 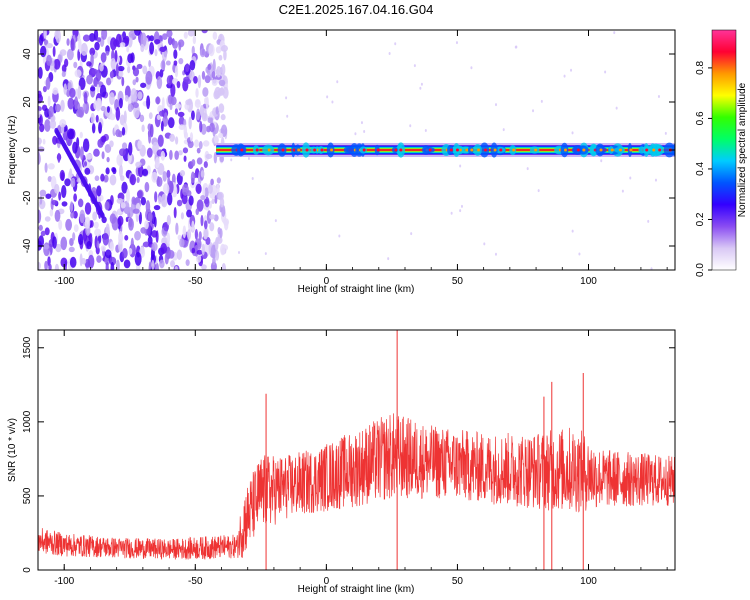 What do you see at coordinates (700, 219) in the screenshot?
I see `colorbar-tick-label: 0.2` at bounding box center [700, 219].